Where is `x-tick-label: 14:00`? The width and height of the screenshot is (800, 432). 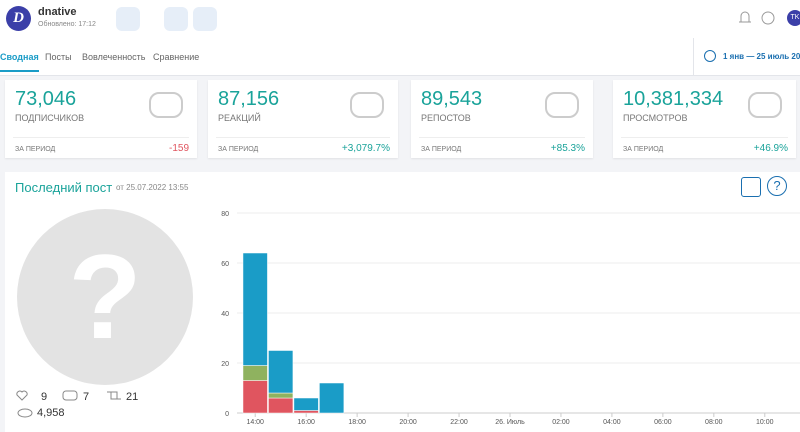
x-tick-label: 14:00 is located at coordinates (255, 422).